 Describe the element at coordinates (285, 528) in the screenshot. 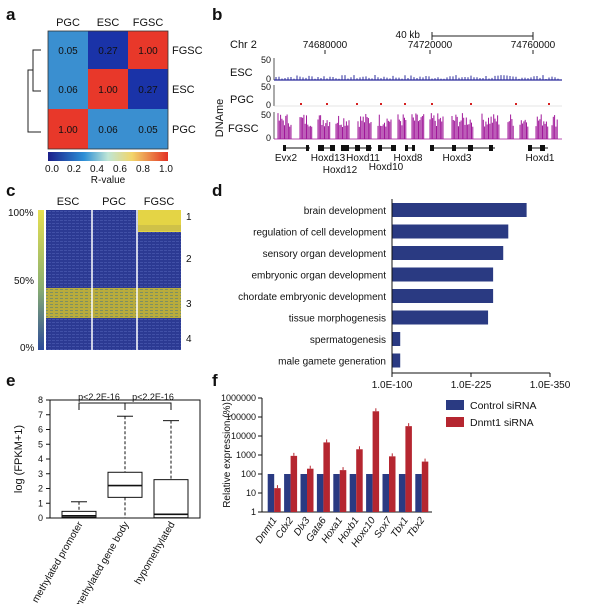

I see `gene-label: Cdx2` at that location.